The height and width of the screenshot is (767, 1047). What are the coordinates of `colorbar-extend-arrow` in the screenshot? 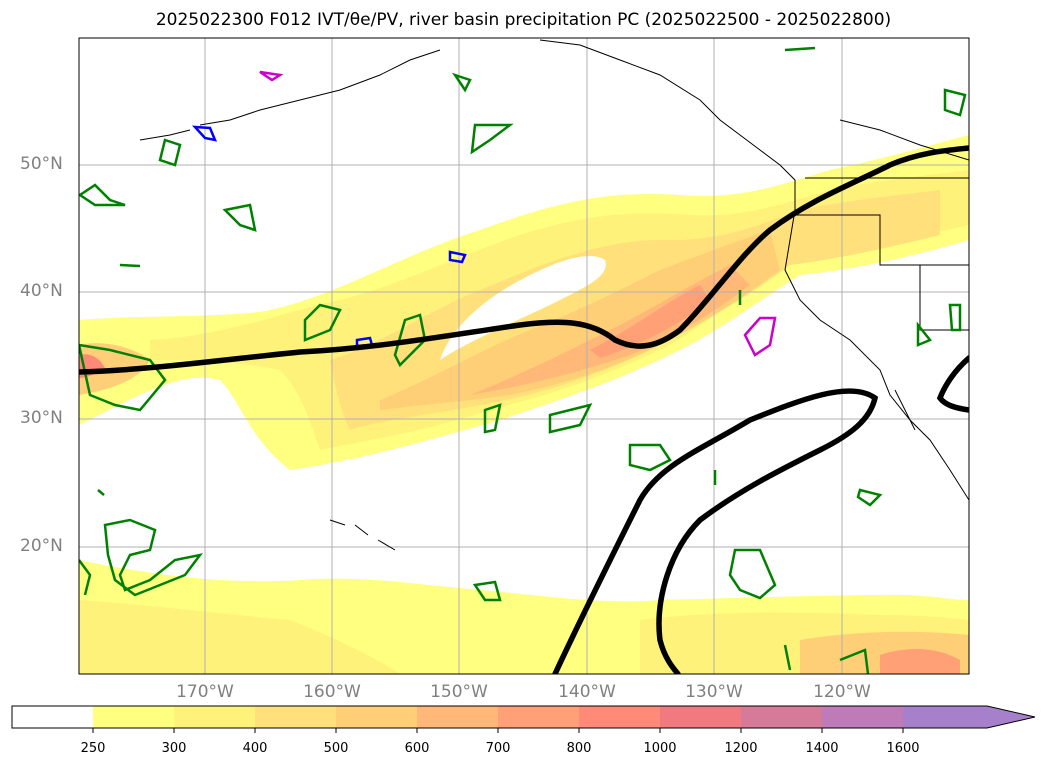 It's located at (1011, 717).